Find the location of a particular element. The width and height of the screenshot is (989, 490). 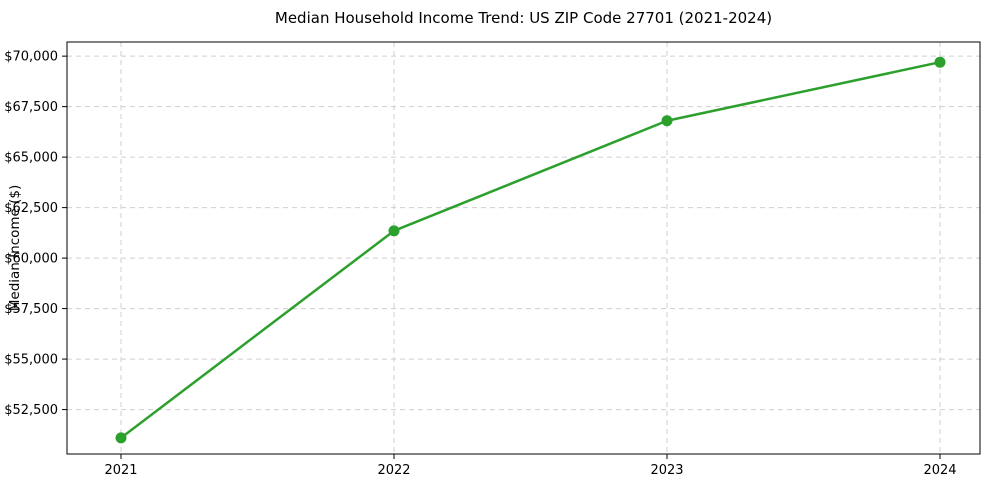

y-tick-label: $60,000 is located at coordinates (31, 259).